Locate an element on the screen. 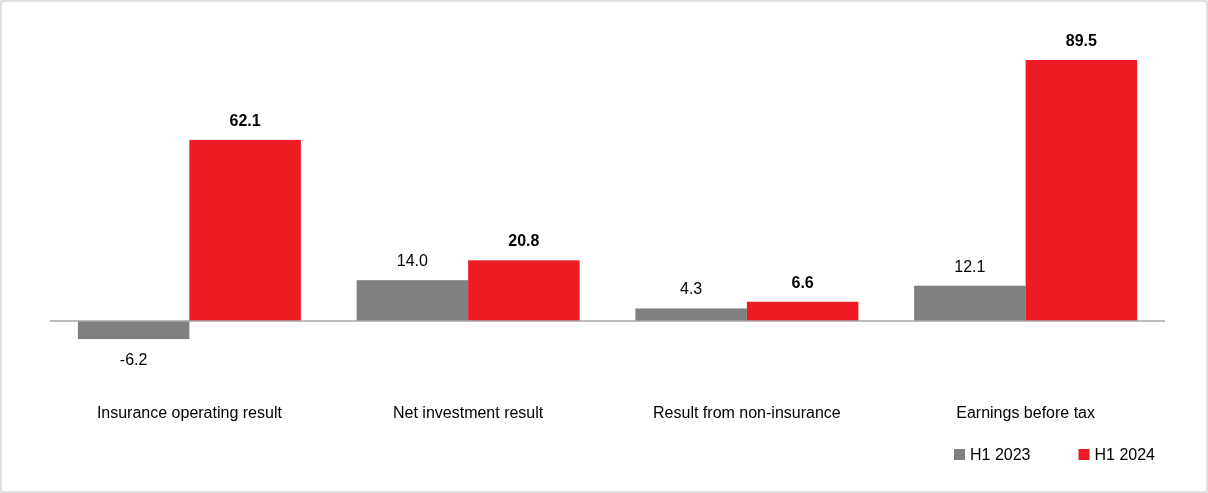 This screenshot has width=1208, height=493. legend-label: H1 2023 is located at coordinates (1000, 454).